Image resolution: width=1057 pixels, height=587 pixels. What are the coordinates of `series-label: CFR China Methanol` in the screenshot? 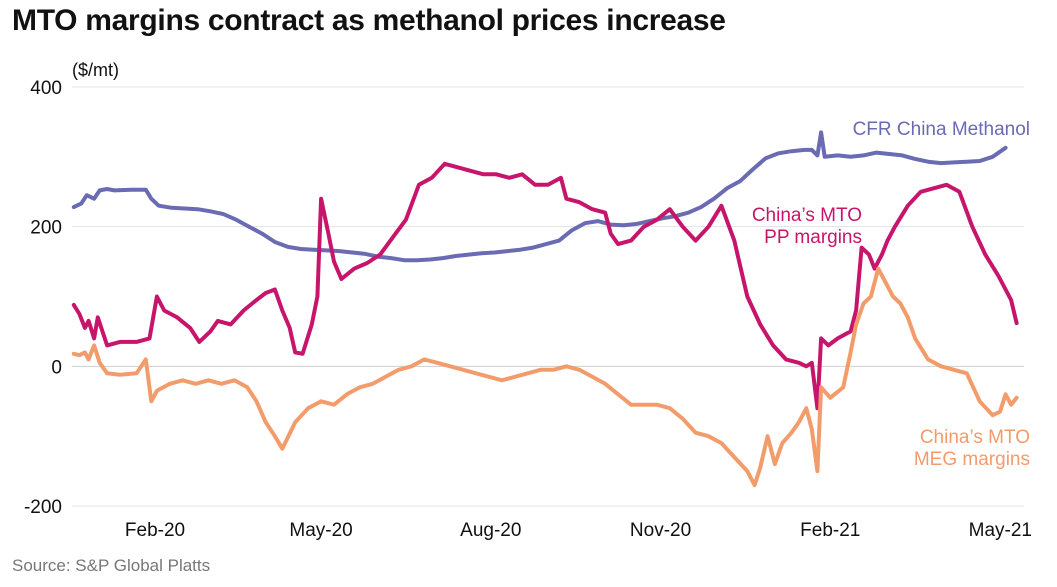 It's located at (941, 129).